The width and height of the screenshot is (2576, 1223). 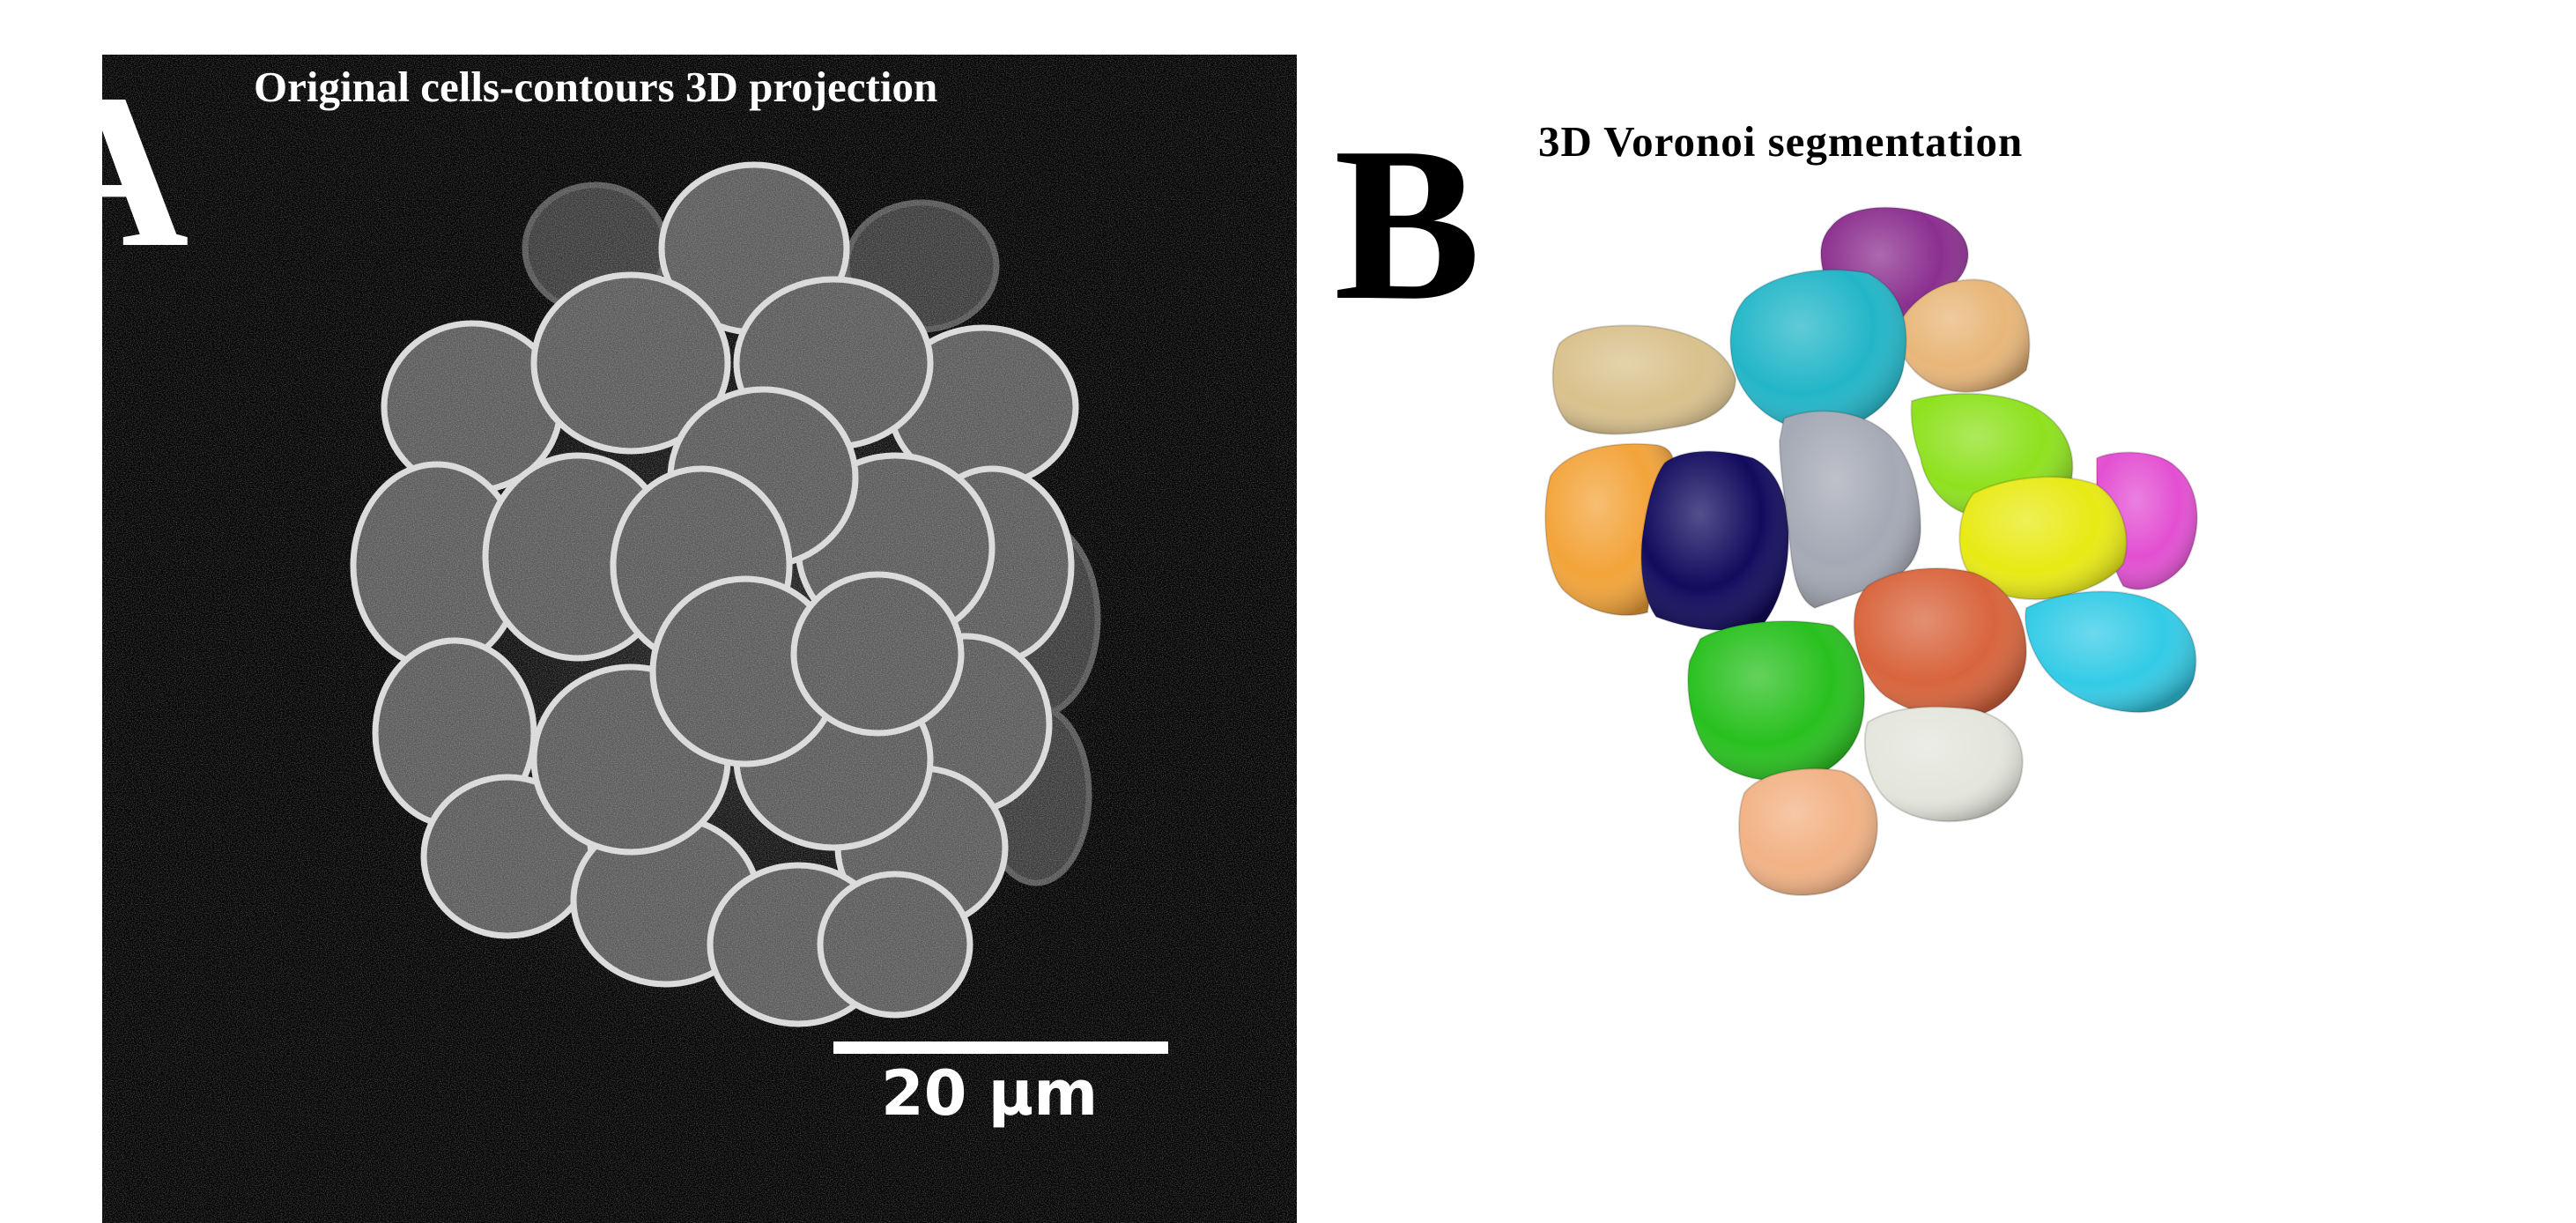 What do you see at coordinates (1964, 335) in the screenshot?
I see `cell-tan-top-shading` at bounding box center [1964, 335].